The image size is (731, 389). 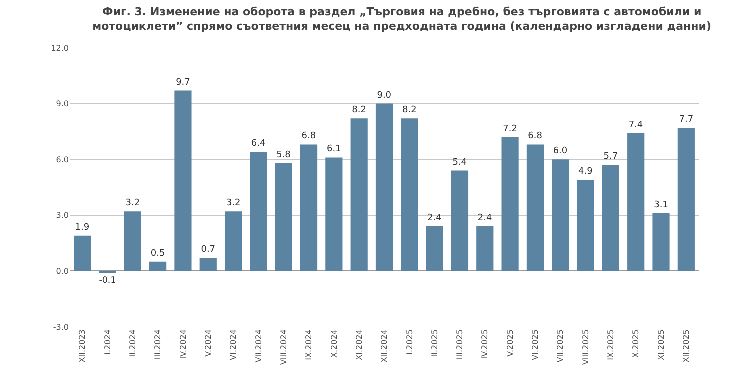 I want to click on data-label: 7.7, so click(x=686, y=119).